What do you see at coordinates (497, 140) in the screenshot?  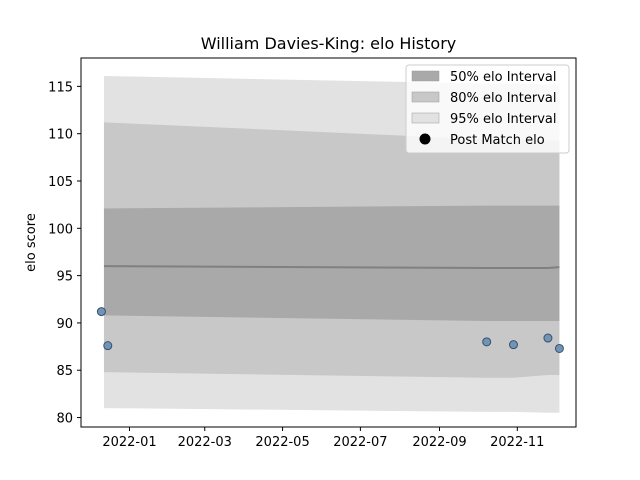 I see `legend-label: Post Match elo` at bounding box center [497, 140].